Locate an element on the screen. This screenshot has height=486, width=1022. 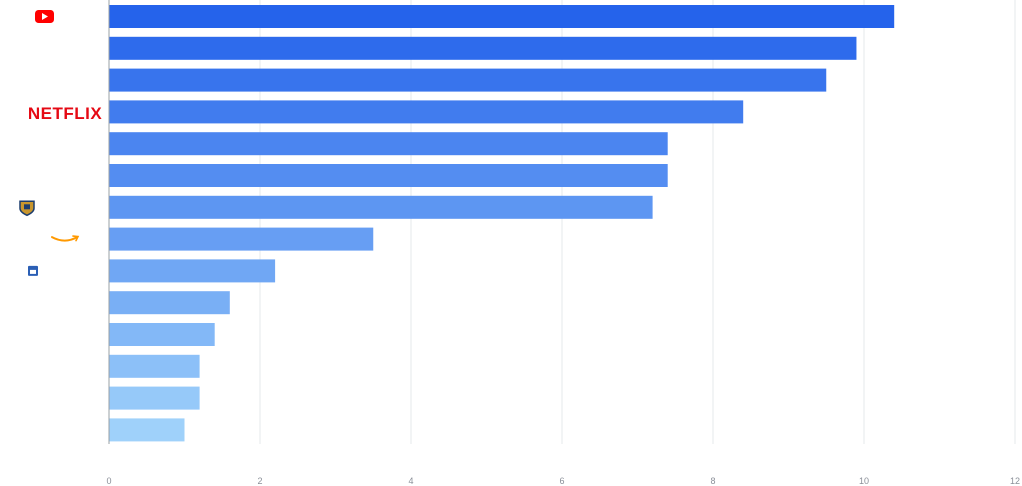
x-axis-ticks: 0 2 4 6 8 10 12 is located at coordinates (563, 481).